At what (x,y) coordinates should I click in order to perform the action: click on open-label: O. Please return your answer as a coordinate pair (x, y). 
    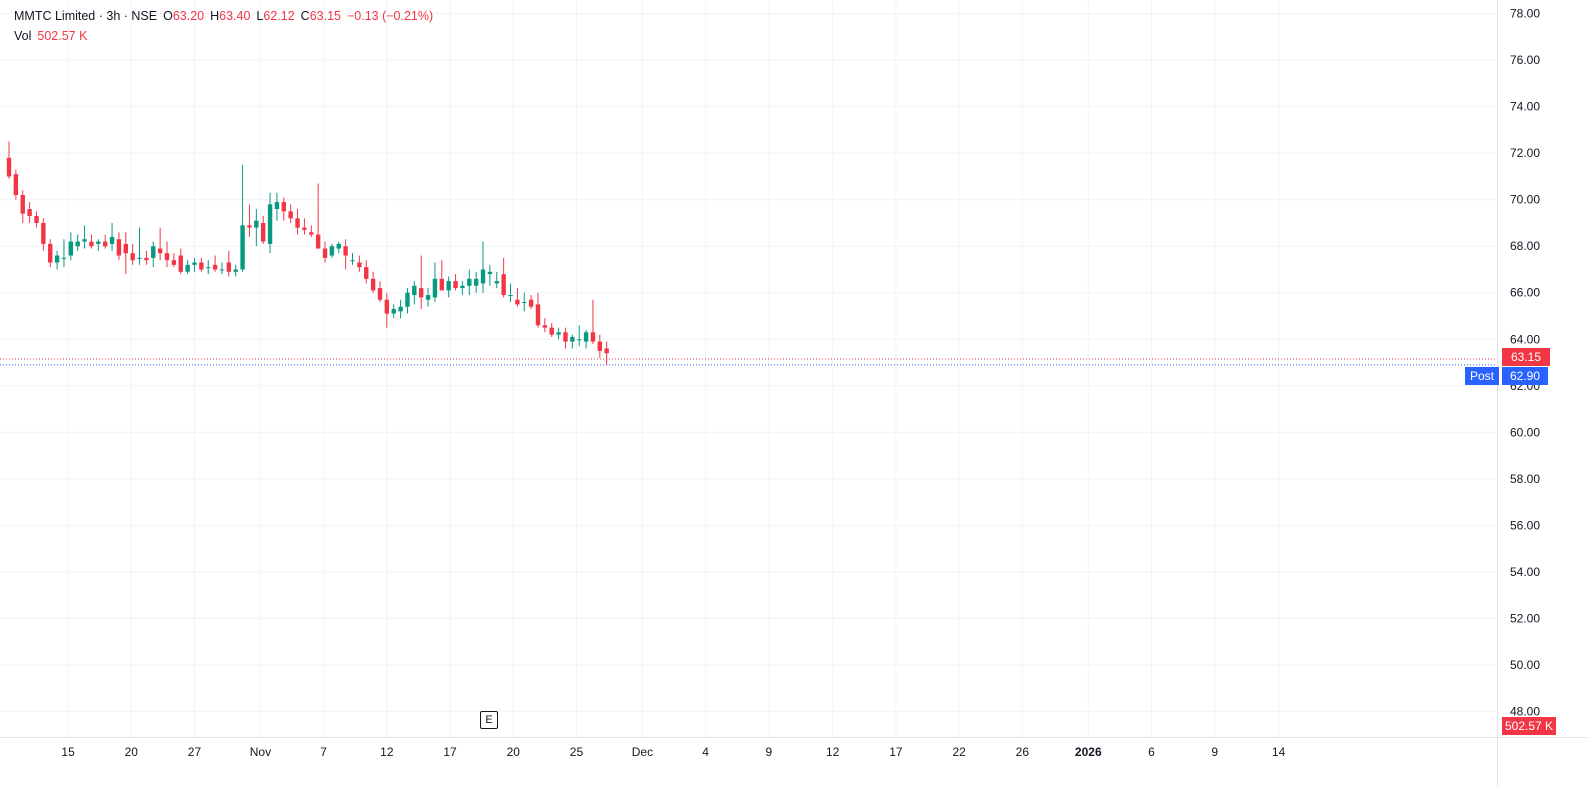
    Looking at the image, I should click on (168, 16).